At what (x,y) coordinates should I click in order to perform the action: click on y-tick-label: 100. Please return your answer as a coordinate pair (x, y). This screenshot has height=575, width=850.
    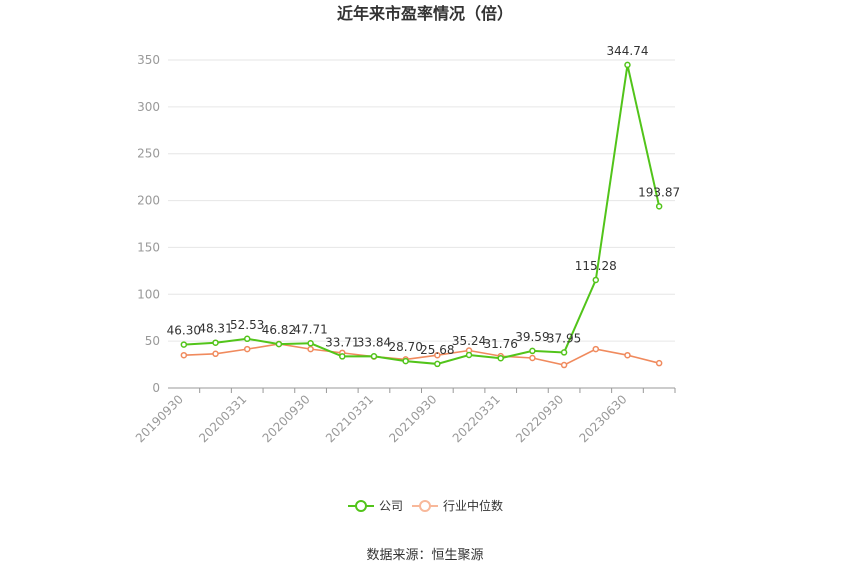
    Looking at the image, I should click on (148, 294).